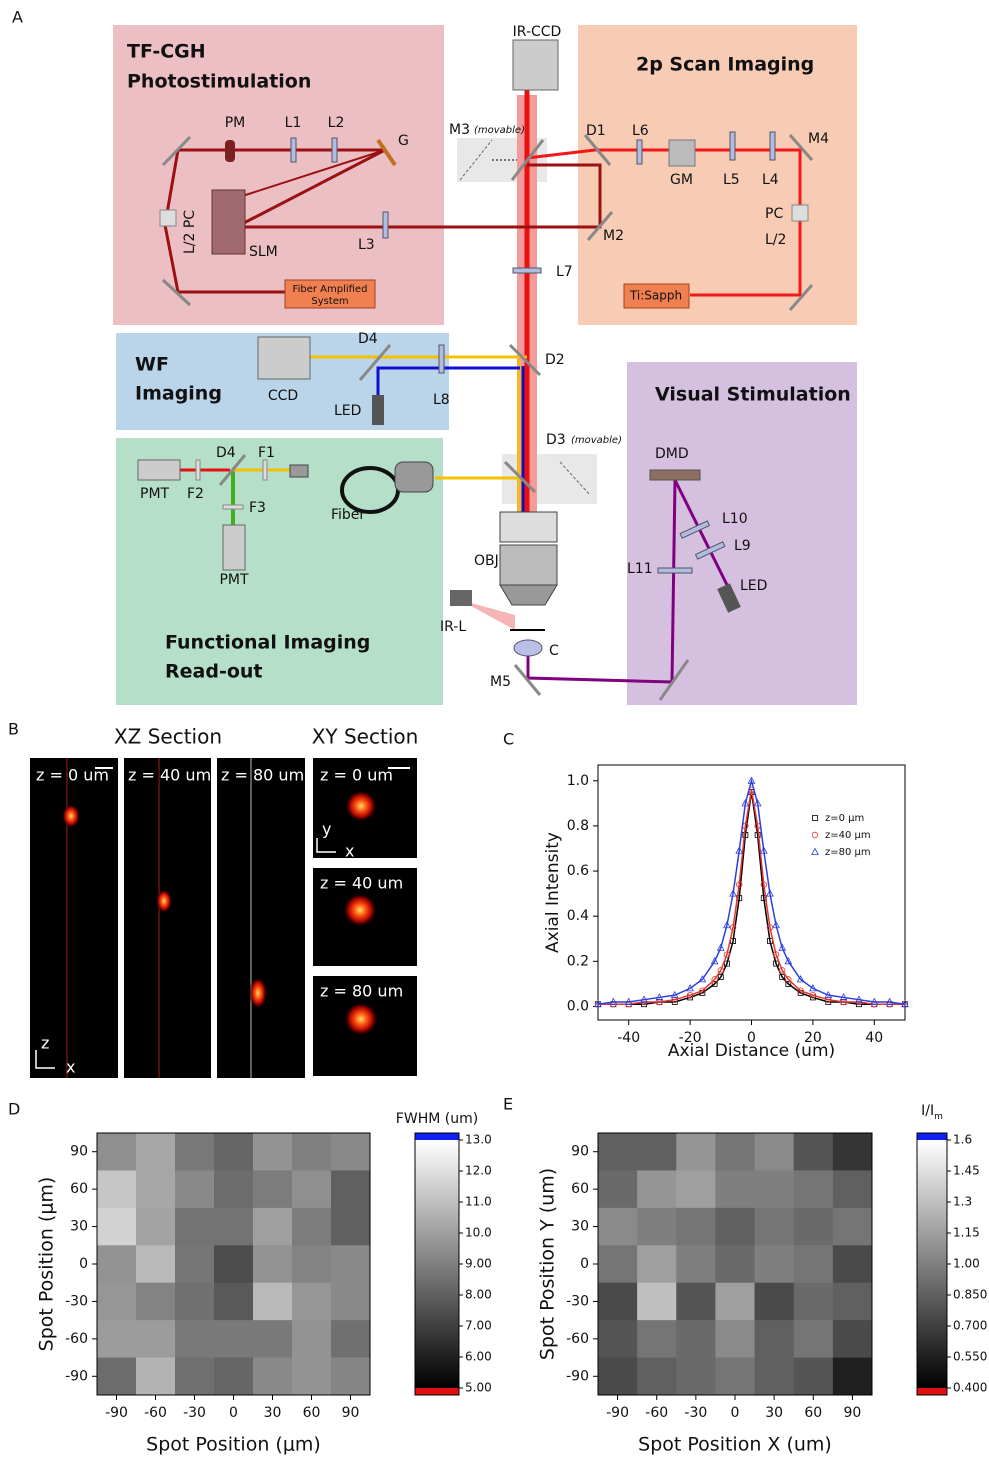  Describe the element at coordinates (437, 1136) in the screenshot. I see `colorbar-over` at that location.